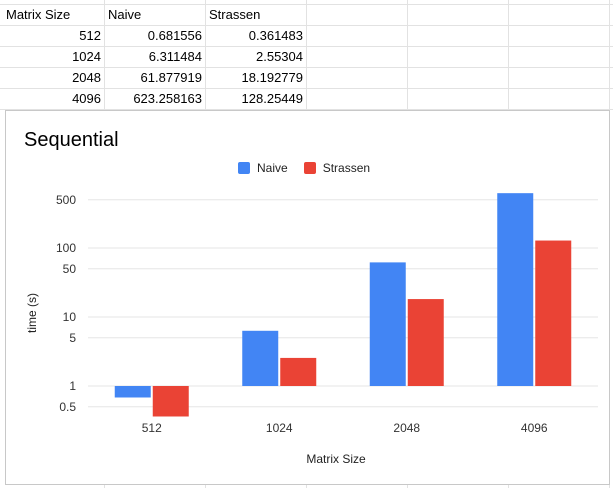  What do you see at coordinates (70, 269) in the screenshot?
I see `y-tick-label: 50` at bounding box center [70, 269].